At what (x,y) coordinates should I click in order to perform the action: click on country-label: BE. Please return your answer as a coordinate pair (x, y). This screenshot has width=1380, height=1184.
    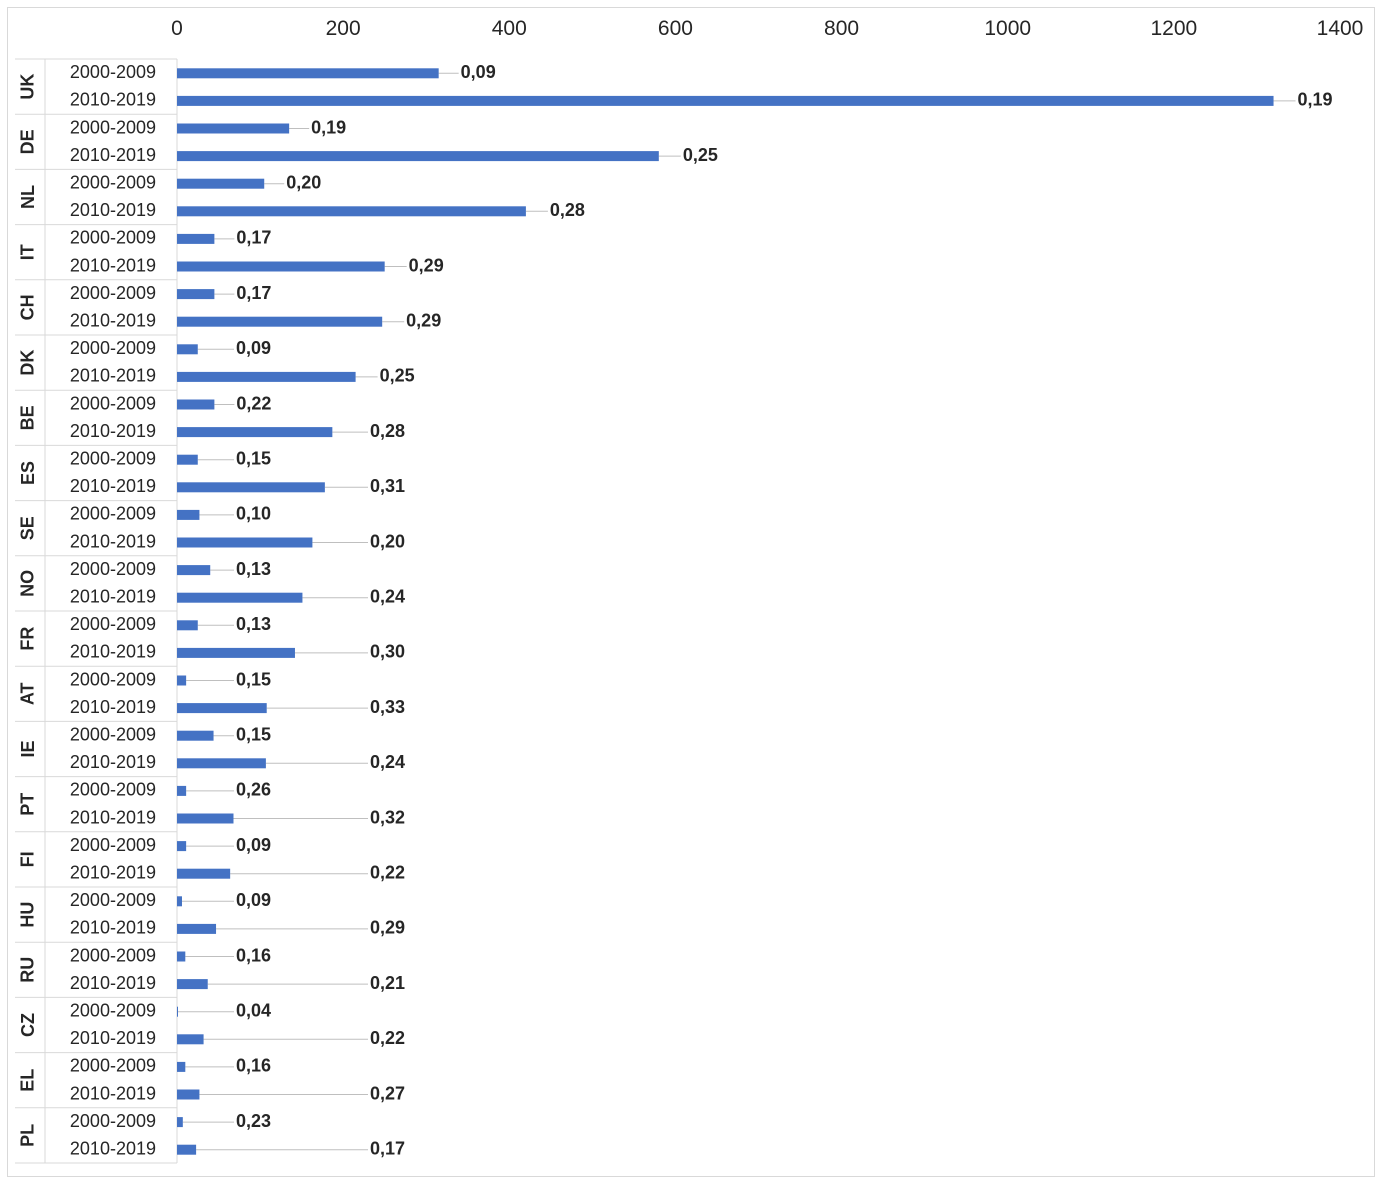
    Looking at the image, I should click on (28, 417).